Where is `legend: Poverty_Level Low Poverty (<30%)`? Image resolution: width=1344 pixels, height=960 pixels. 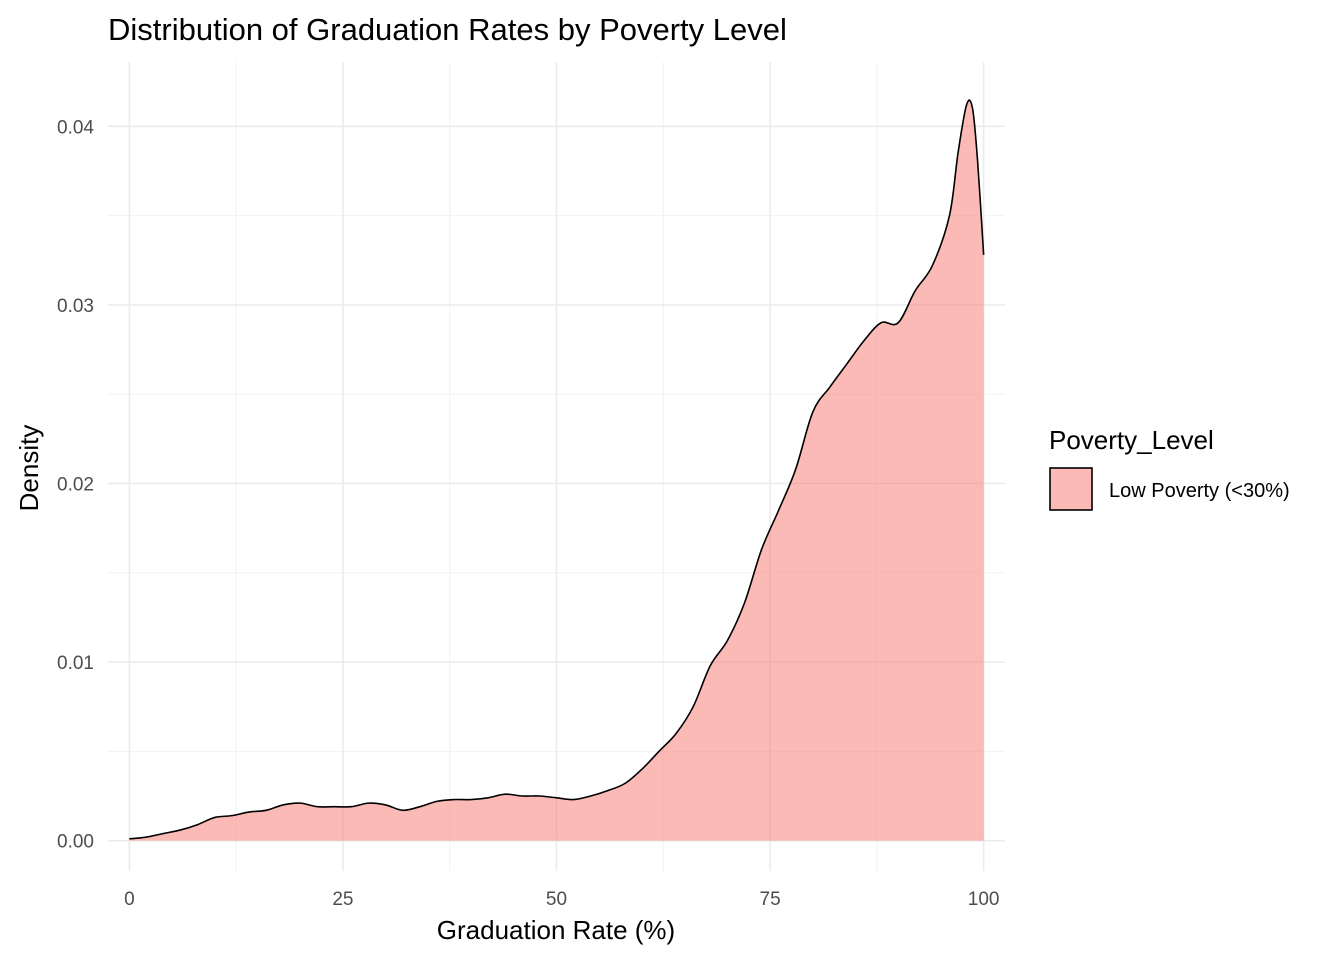 legend: Poverty_Level Low Poverty (<30%) is located at coordinates (1169, 468).